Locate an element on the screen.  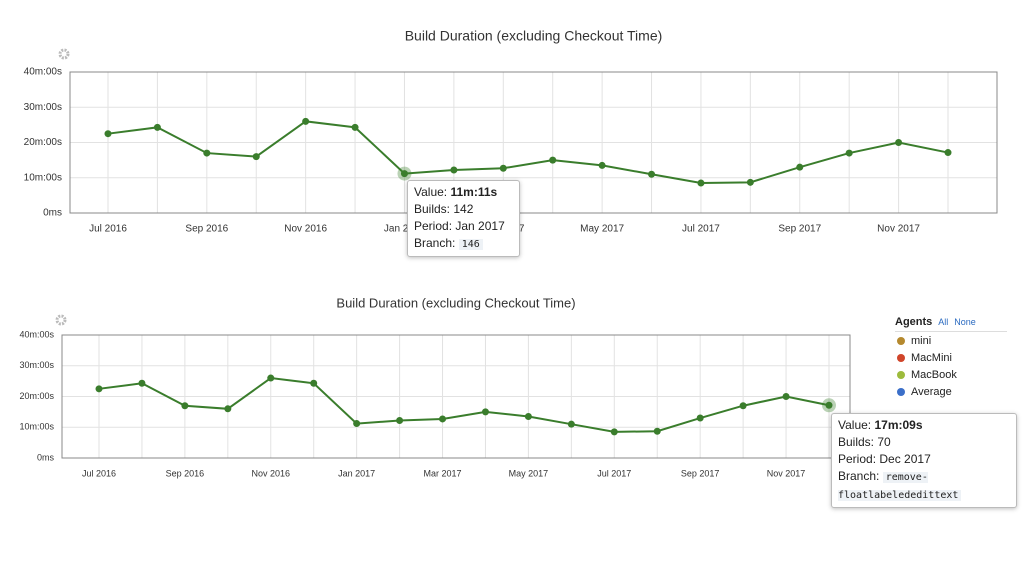
legend-item: Average is located at coordinates (951, 392).